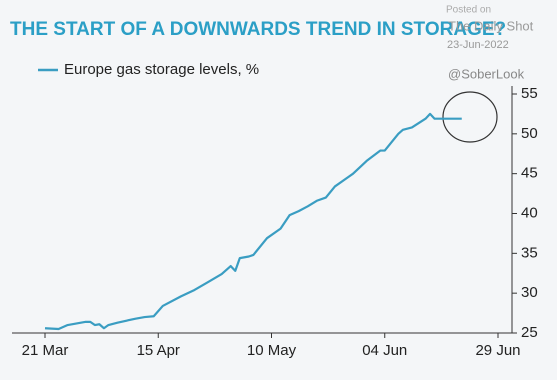 The height and width of the screenshot is (380, 557). What do you see at coordinates (491, 25) in the screenshot?
I see `watermark: The Daily Shot` at bounding box center [491, 25].